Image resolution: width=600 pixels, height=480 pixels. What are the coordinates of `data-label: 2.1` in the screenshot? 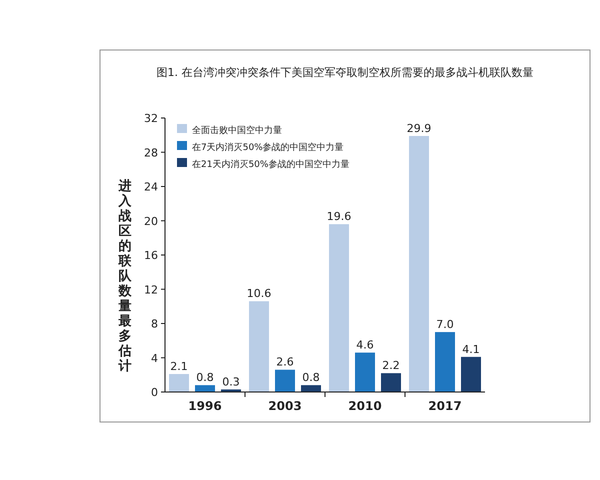 It's located at (179, 367).